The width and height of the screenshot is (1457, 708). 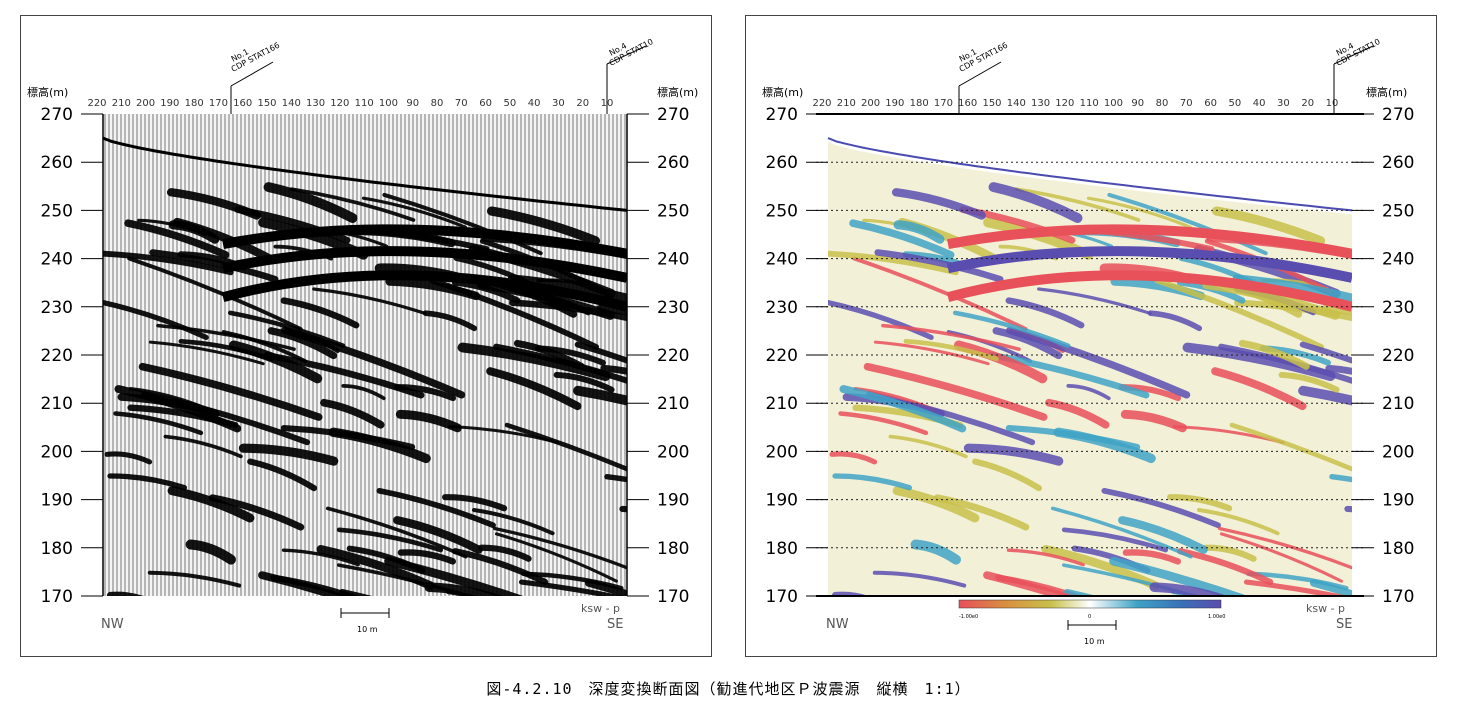 I want to click on se-label: SE, so click(x=1344, y=624).